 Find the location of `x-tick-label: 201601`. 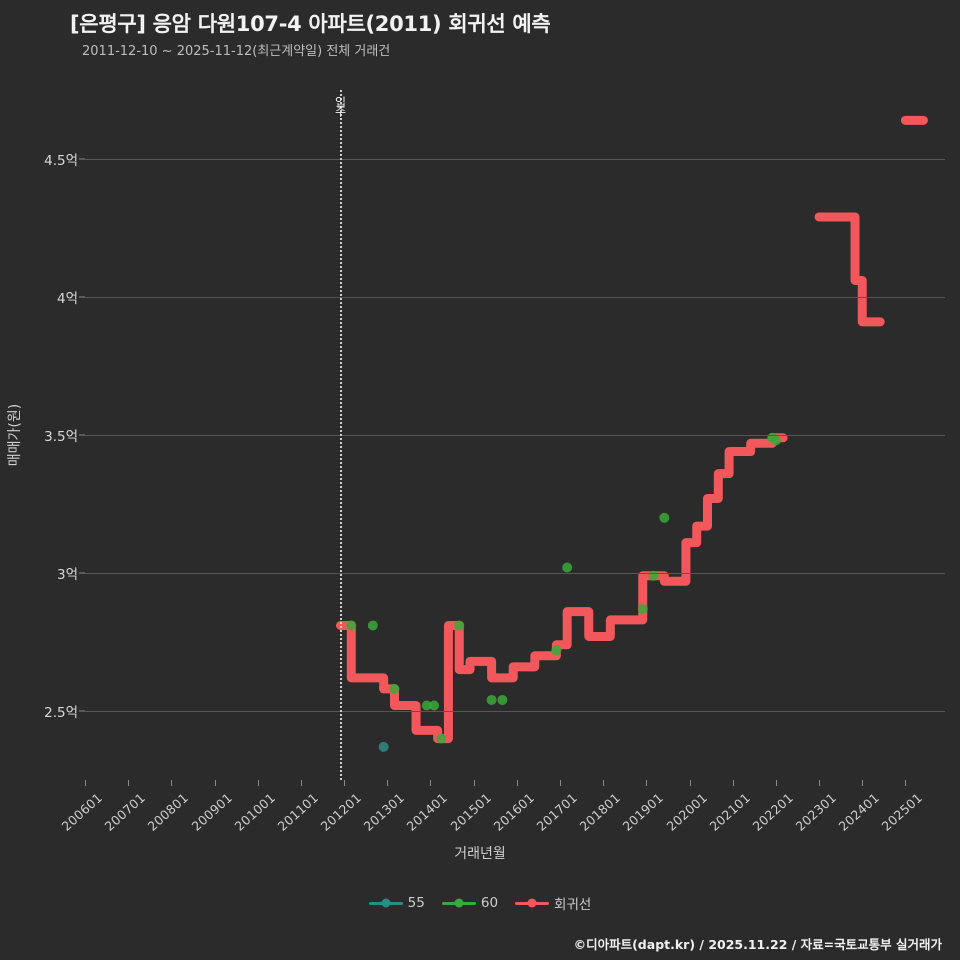

x-tick-label: 201601 is located at coordinates (513, 812).